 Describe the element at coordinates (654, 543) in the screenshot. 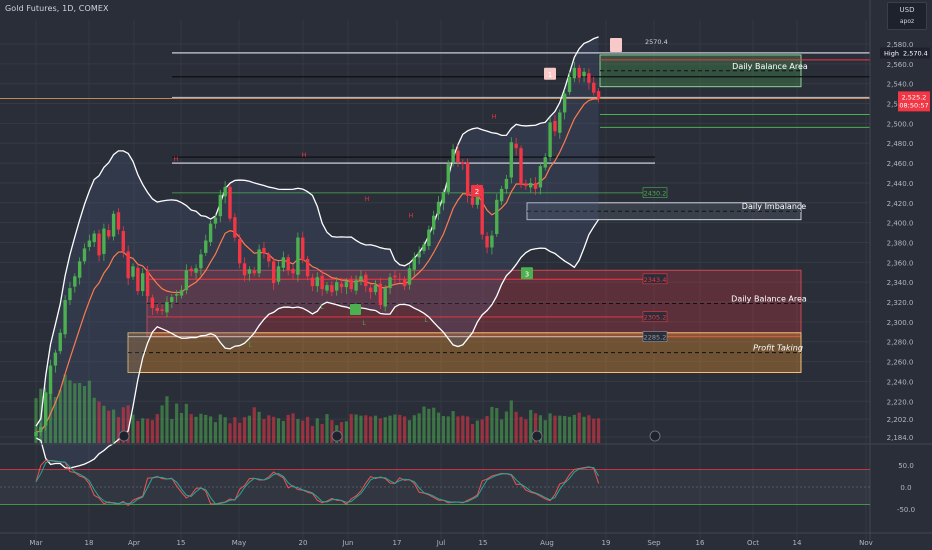

I see `x-tick-label: Sep` at that location.